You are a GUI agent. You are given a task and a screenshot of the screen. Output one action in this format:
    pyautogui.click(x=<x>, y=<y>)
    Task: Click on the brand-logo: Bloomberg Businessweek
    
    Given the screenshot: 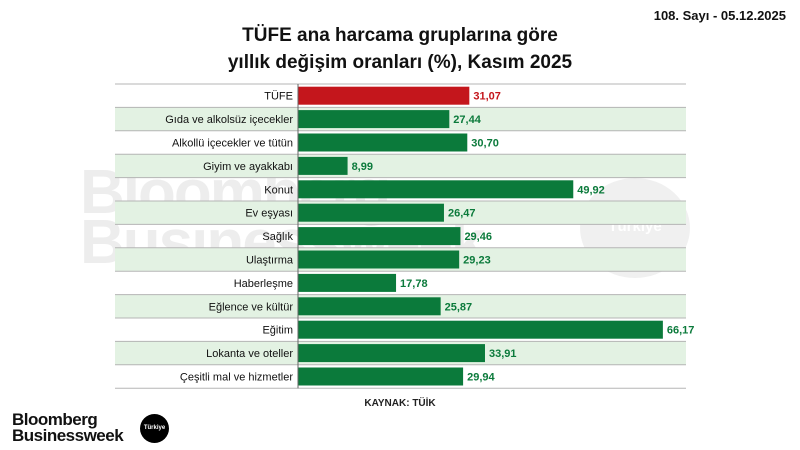 What is the action you would take?
    pyautogui.click(x=68, y=427)
    